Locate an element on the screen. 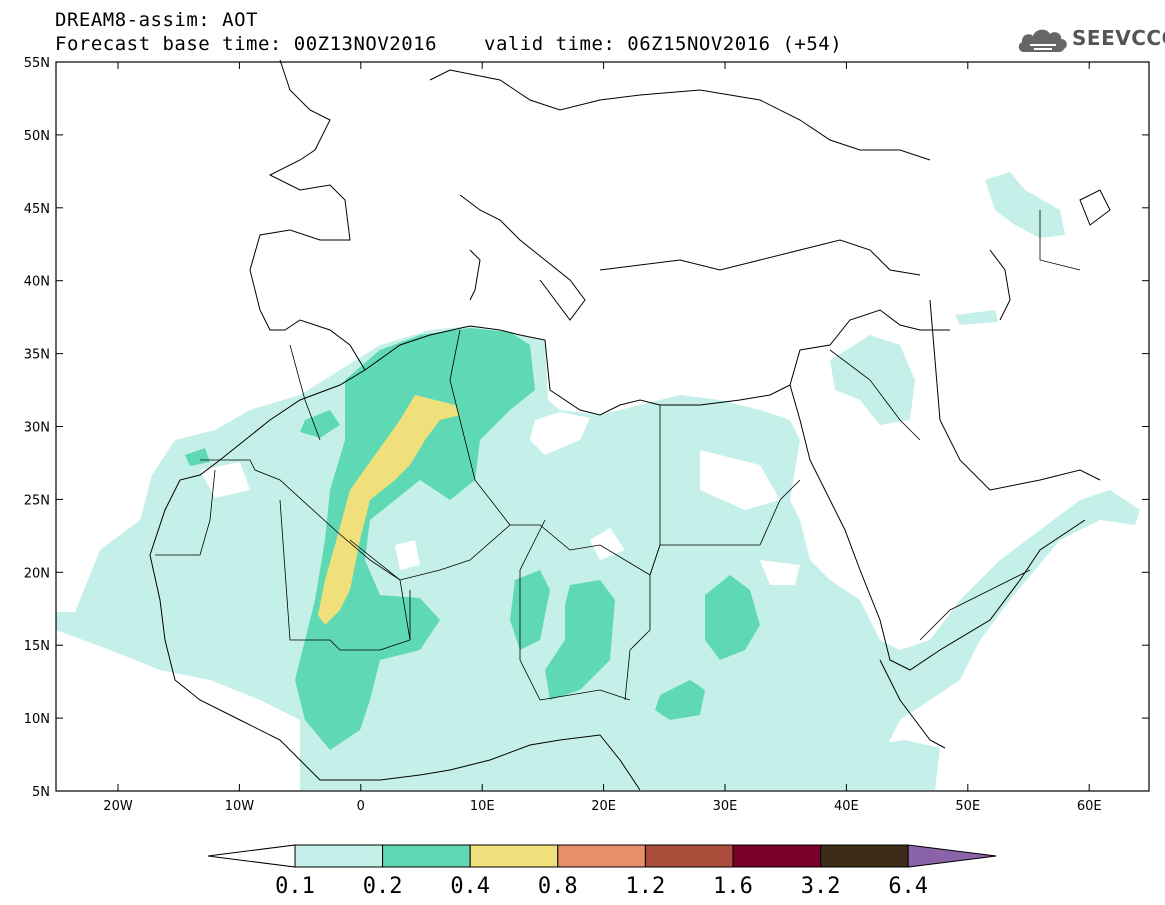 Image resolution: width=1165 pixels, height=905 pixels. valid-time: valid time: 06Z15NOV2016 (+54) is located at coordinates (663, 44).